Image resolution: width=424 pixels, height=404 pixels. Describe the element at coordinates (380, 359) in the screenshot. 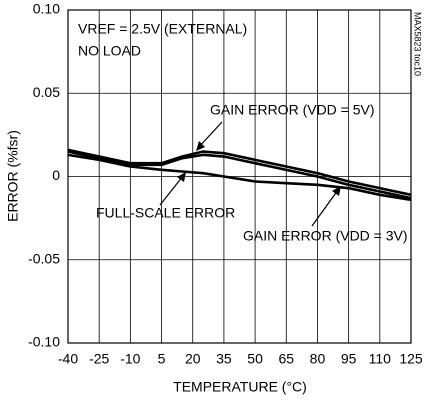

I see `x-tick-label: 110` at that location.